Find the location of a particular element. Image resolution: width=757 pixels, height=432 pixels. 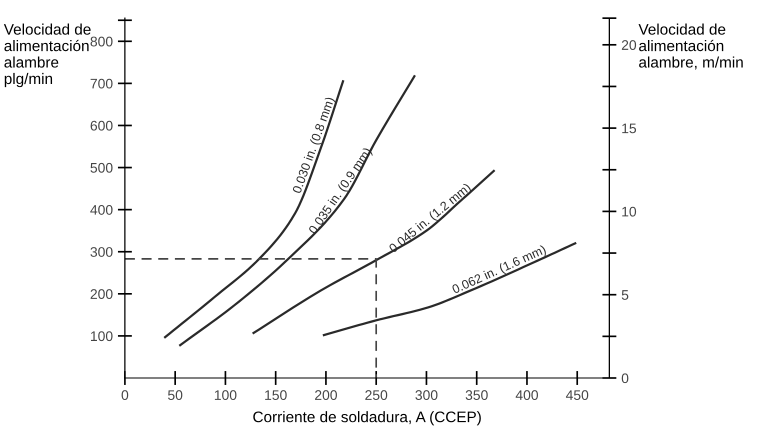

x-tick-label: 300 is located at coordinates (426, 395).